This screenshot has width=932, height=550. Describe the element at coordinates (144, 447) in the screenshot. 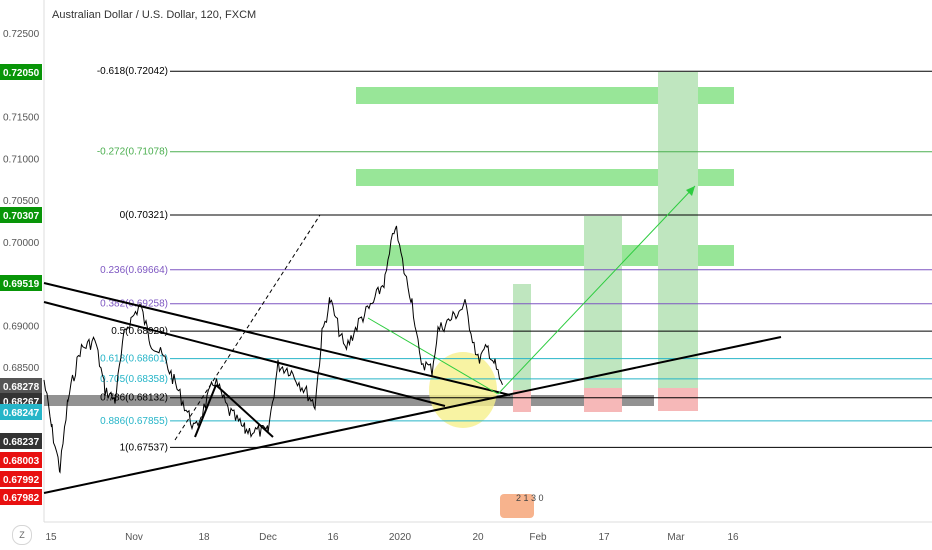

I see `fib-level-label: 1(0.67537)` at that location.